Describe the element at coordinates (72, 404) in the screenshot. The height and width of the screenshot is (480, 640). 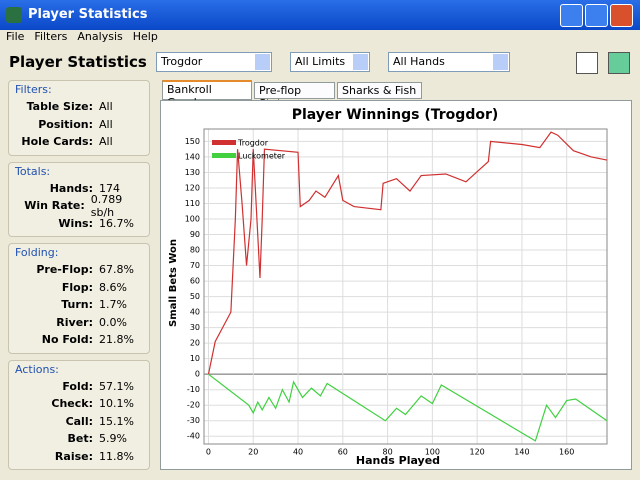
I see `stat-label: Check:` at that location.